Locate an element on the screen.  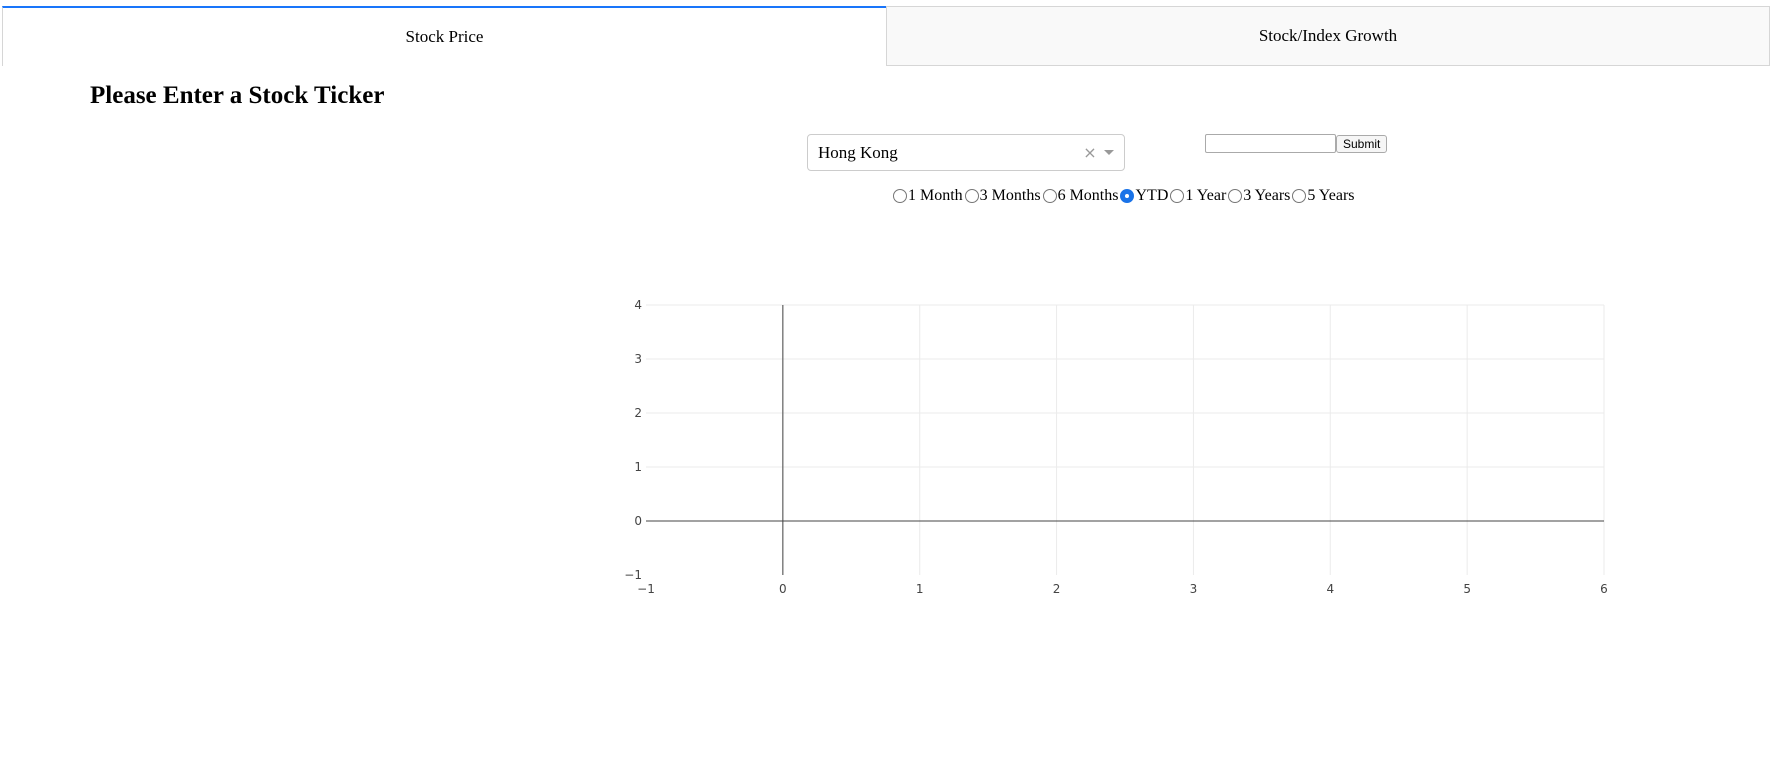
x-tick-label: 3 is located at coordinates (1194, 589).